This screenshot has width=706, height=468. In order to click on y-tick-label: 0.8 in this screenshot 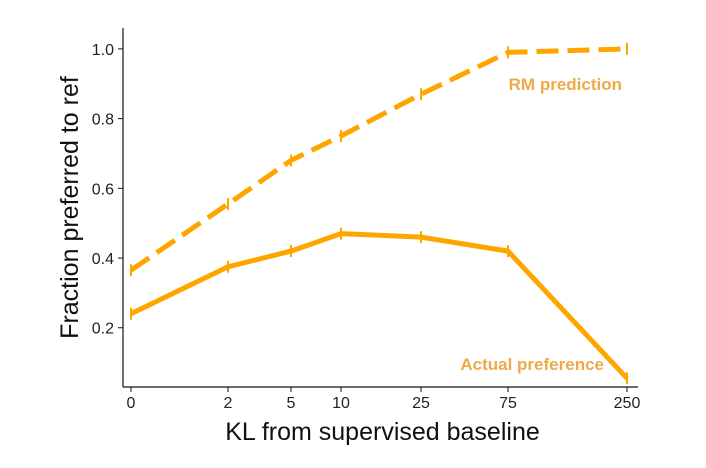, I will do `click(103, 120)`.